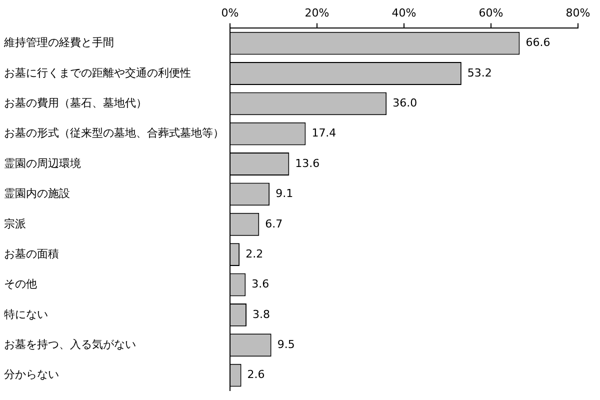 This screenshot has width=600, height=400. I want to click on y-tick-label: 特にない, so click(26, 314).